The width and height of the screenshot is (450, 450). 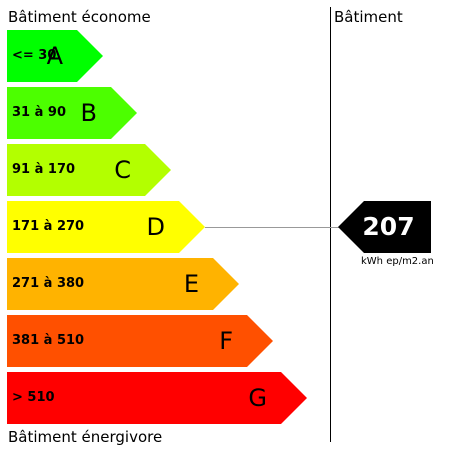 I want to click on band-letter: D, so click(x=155, y=227).